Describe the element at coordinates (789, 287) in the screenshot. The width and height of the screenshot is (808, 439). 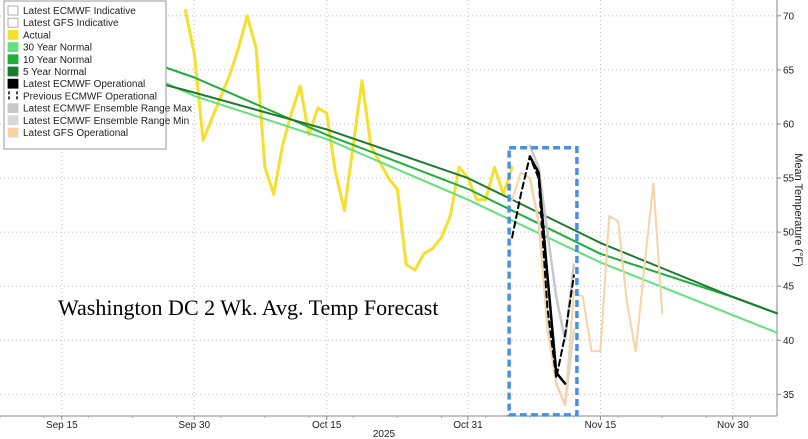
I see `y-tick-label: 45` at that location.